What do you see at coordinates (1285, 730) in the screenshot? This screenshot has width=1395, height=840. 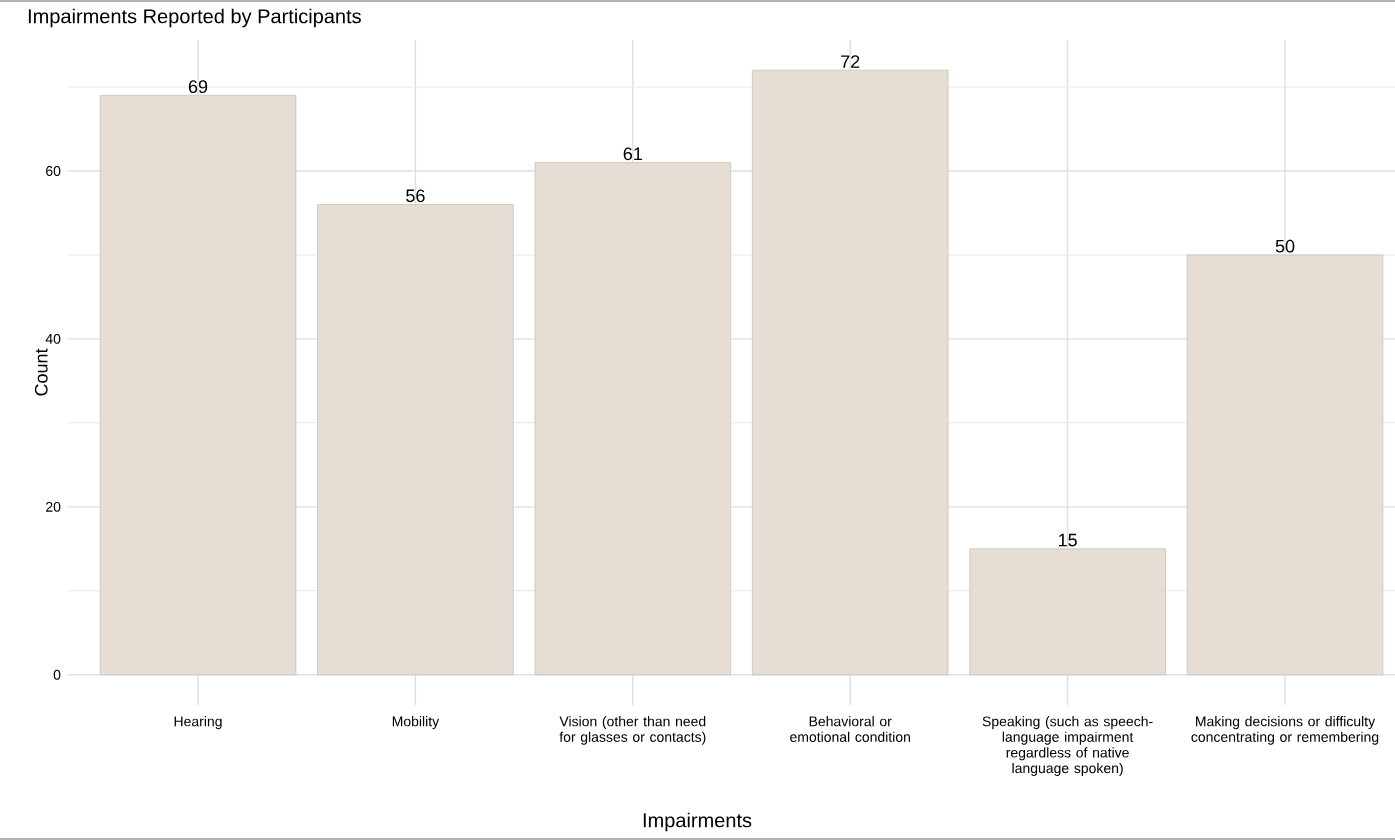 I see `x-tick-label: Making decisions or difficulty concentrating or remembering` at bounding box center [1285, 730].